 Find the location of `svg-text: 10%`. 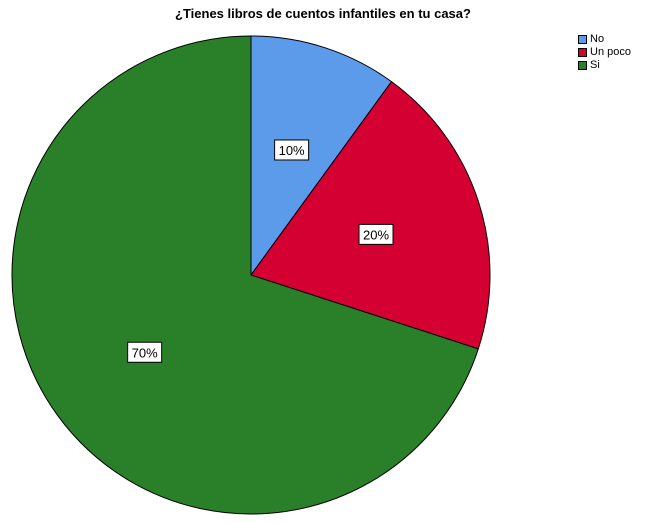

svg-text: 10% is located at coordinates (292, 150).